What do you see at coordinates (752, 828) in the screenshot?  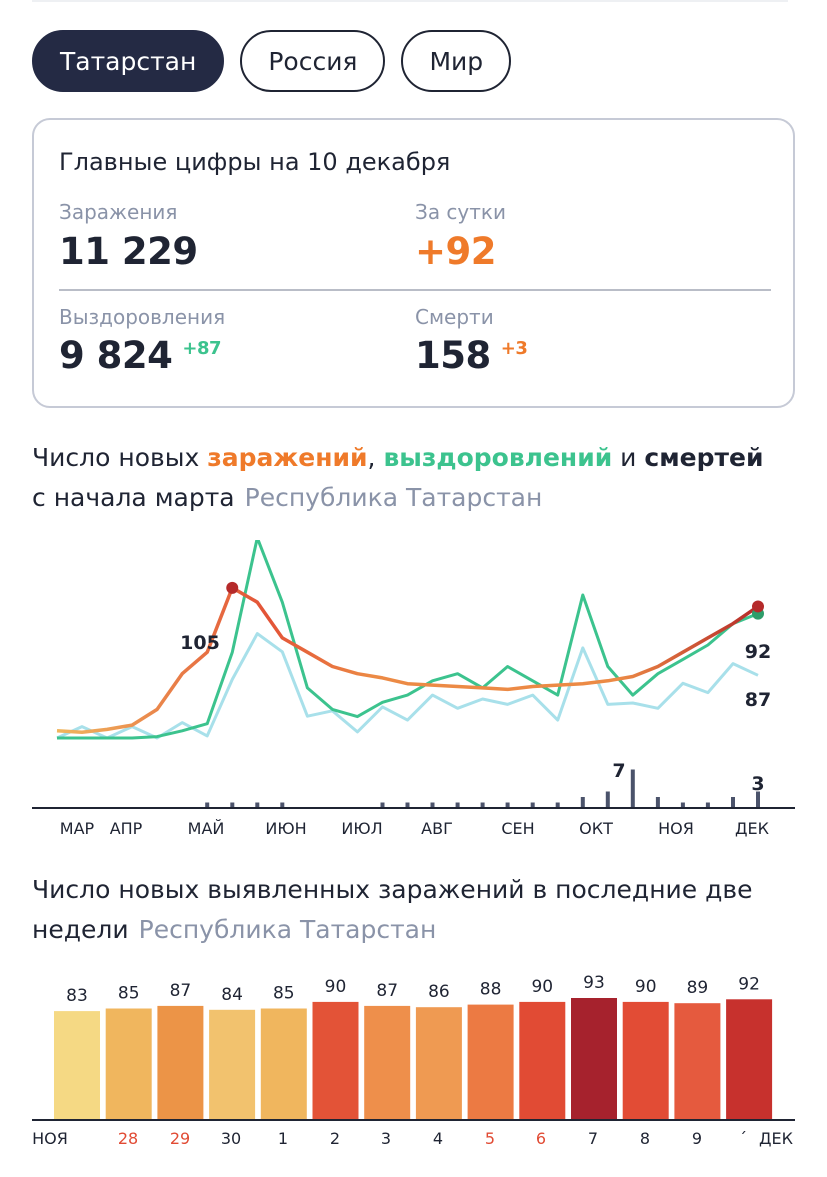 I see `x-tick-label: ДЕК` at bounding box center [752, 828].